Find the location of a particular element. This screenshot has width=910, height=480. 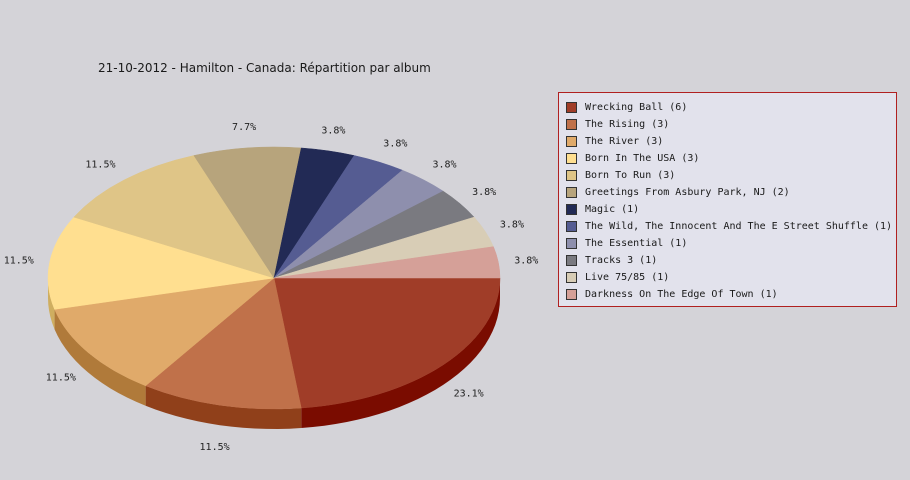

pie-percent-label-10: 3.8% is located at coordinates (512, 225).